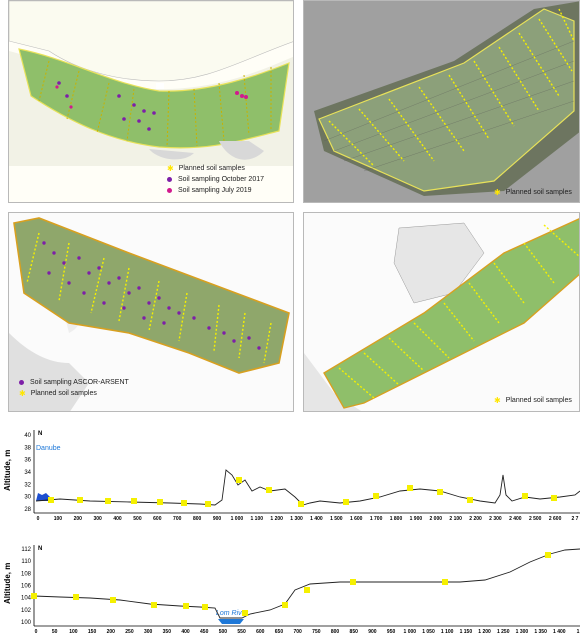  I want to click on x-tick-label: 2 100, so click(455, 519).